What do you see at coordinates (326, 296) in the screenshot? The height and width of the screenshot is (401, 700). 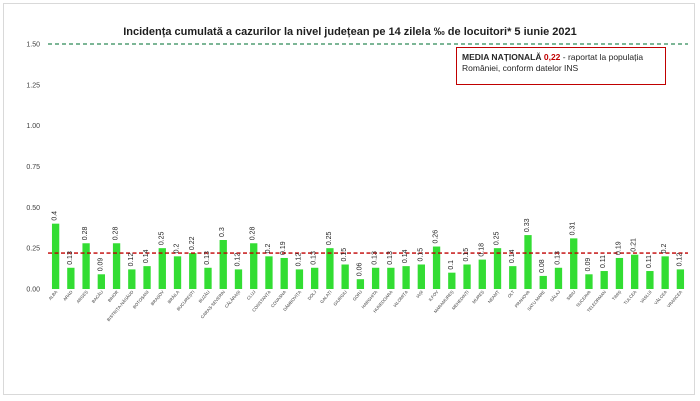 I see `x-tick-label: GALAȚI` at bounding box center [326, 296].